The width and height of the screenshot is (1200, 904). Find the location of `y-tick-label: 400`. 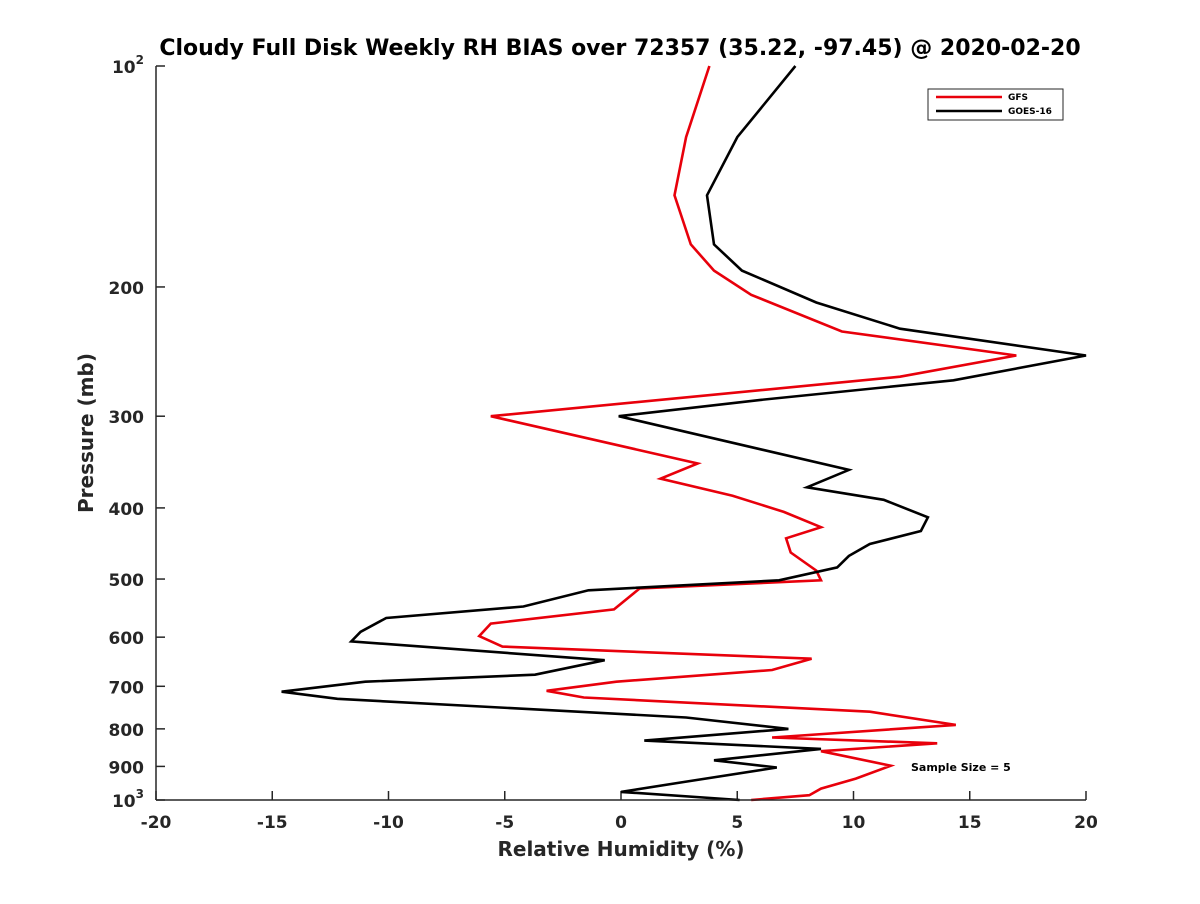

y-tick-label: 400 is located at coordinates (127, 510).